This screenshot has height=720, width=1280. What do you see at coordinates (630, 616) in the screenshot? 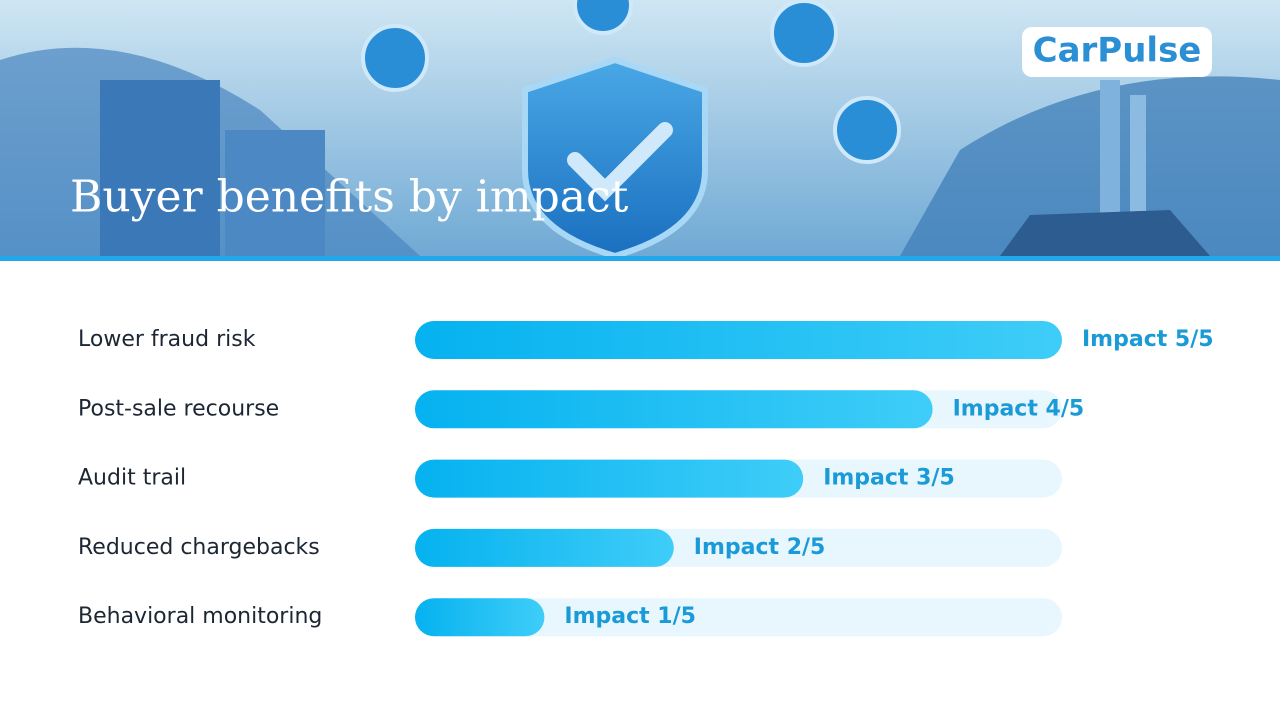
I see `value-label: Impact 1/5` at bounding box center [630, 616].